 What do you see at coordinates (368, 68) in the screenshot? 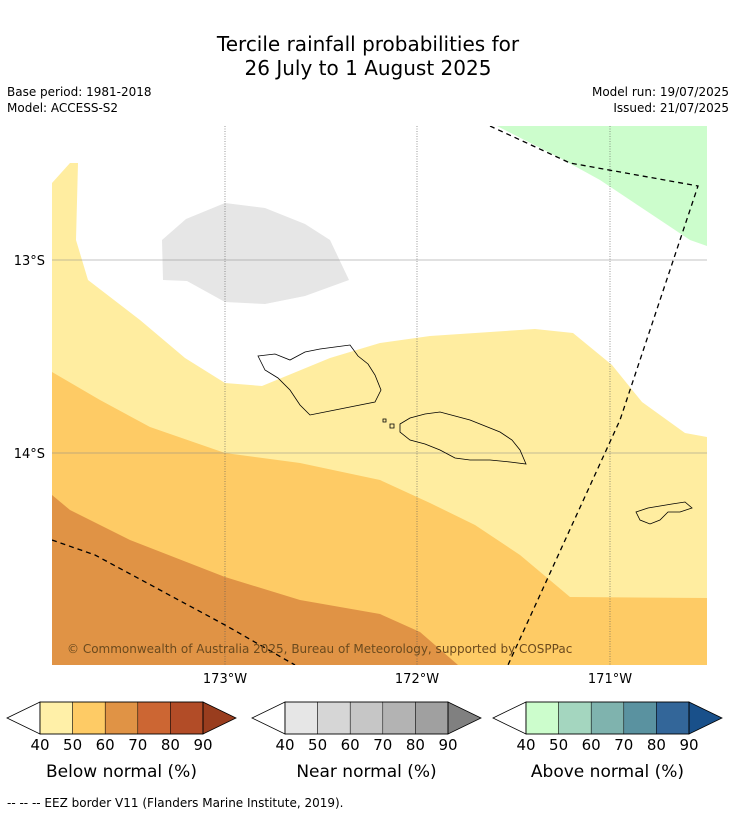
I see `map-title-line2: 26 July to 1 August 2025` at bounding box center [368, 68].